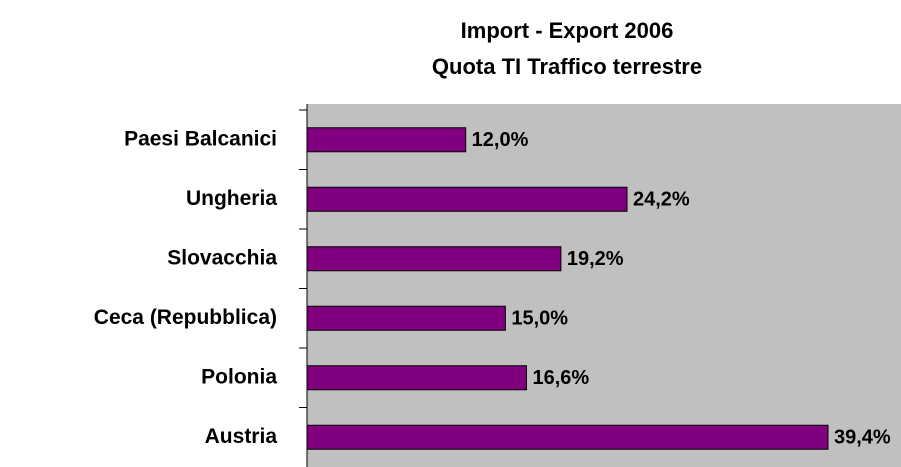  Describe the element at coordinates (200, 138) in the screenshot. I see `category-label: Paesi Balcanici` at that location.